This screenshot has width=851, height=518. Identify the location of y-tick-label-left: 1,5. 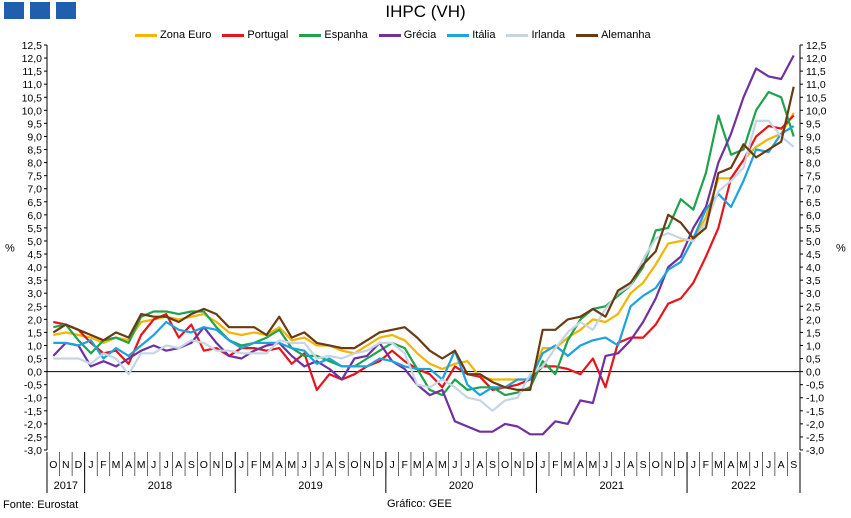
(34, 333).